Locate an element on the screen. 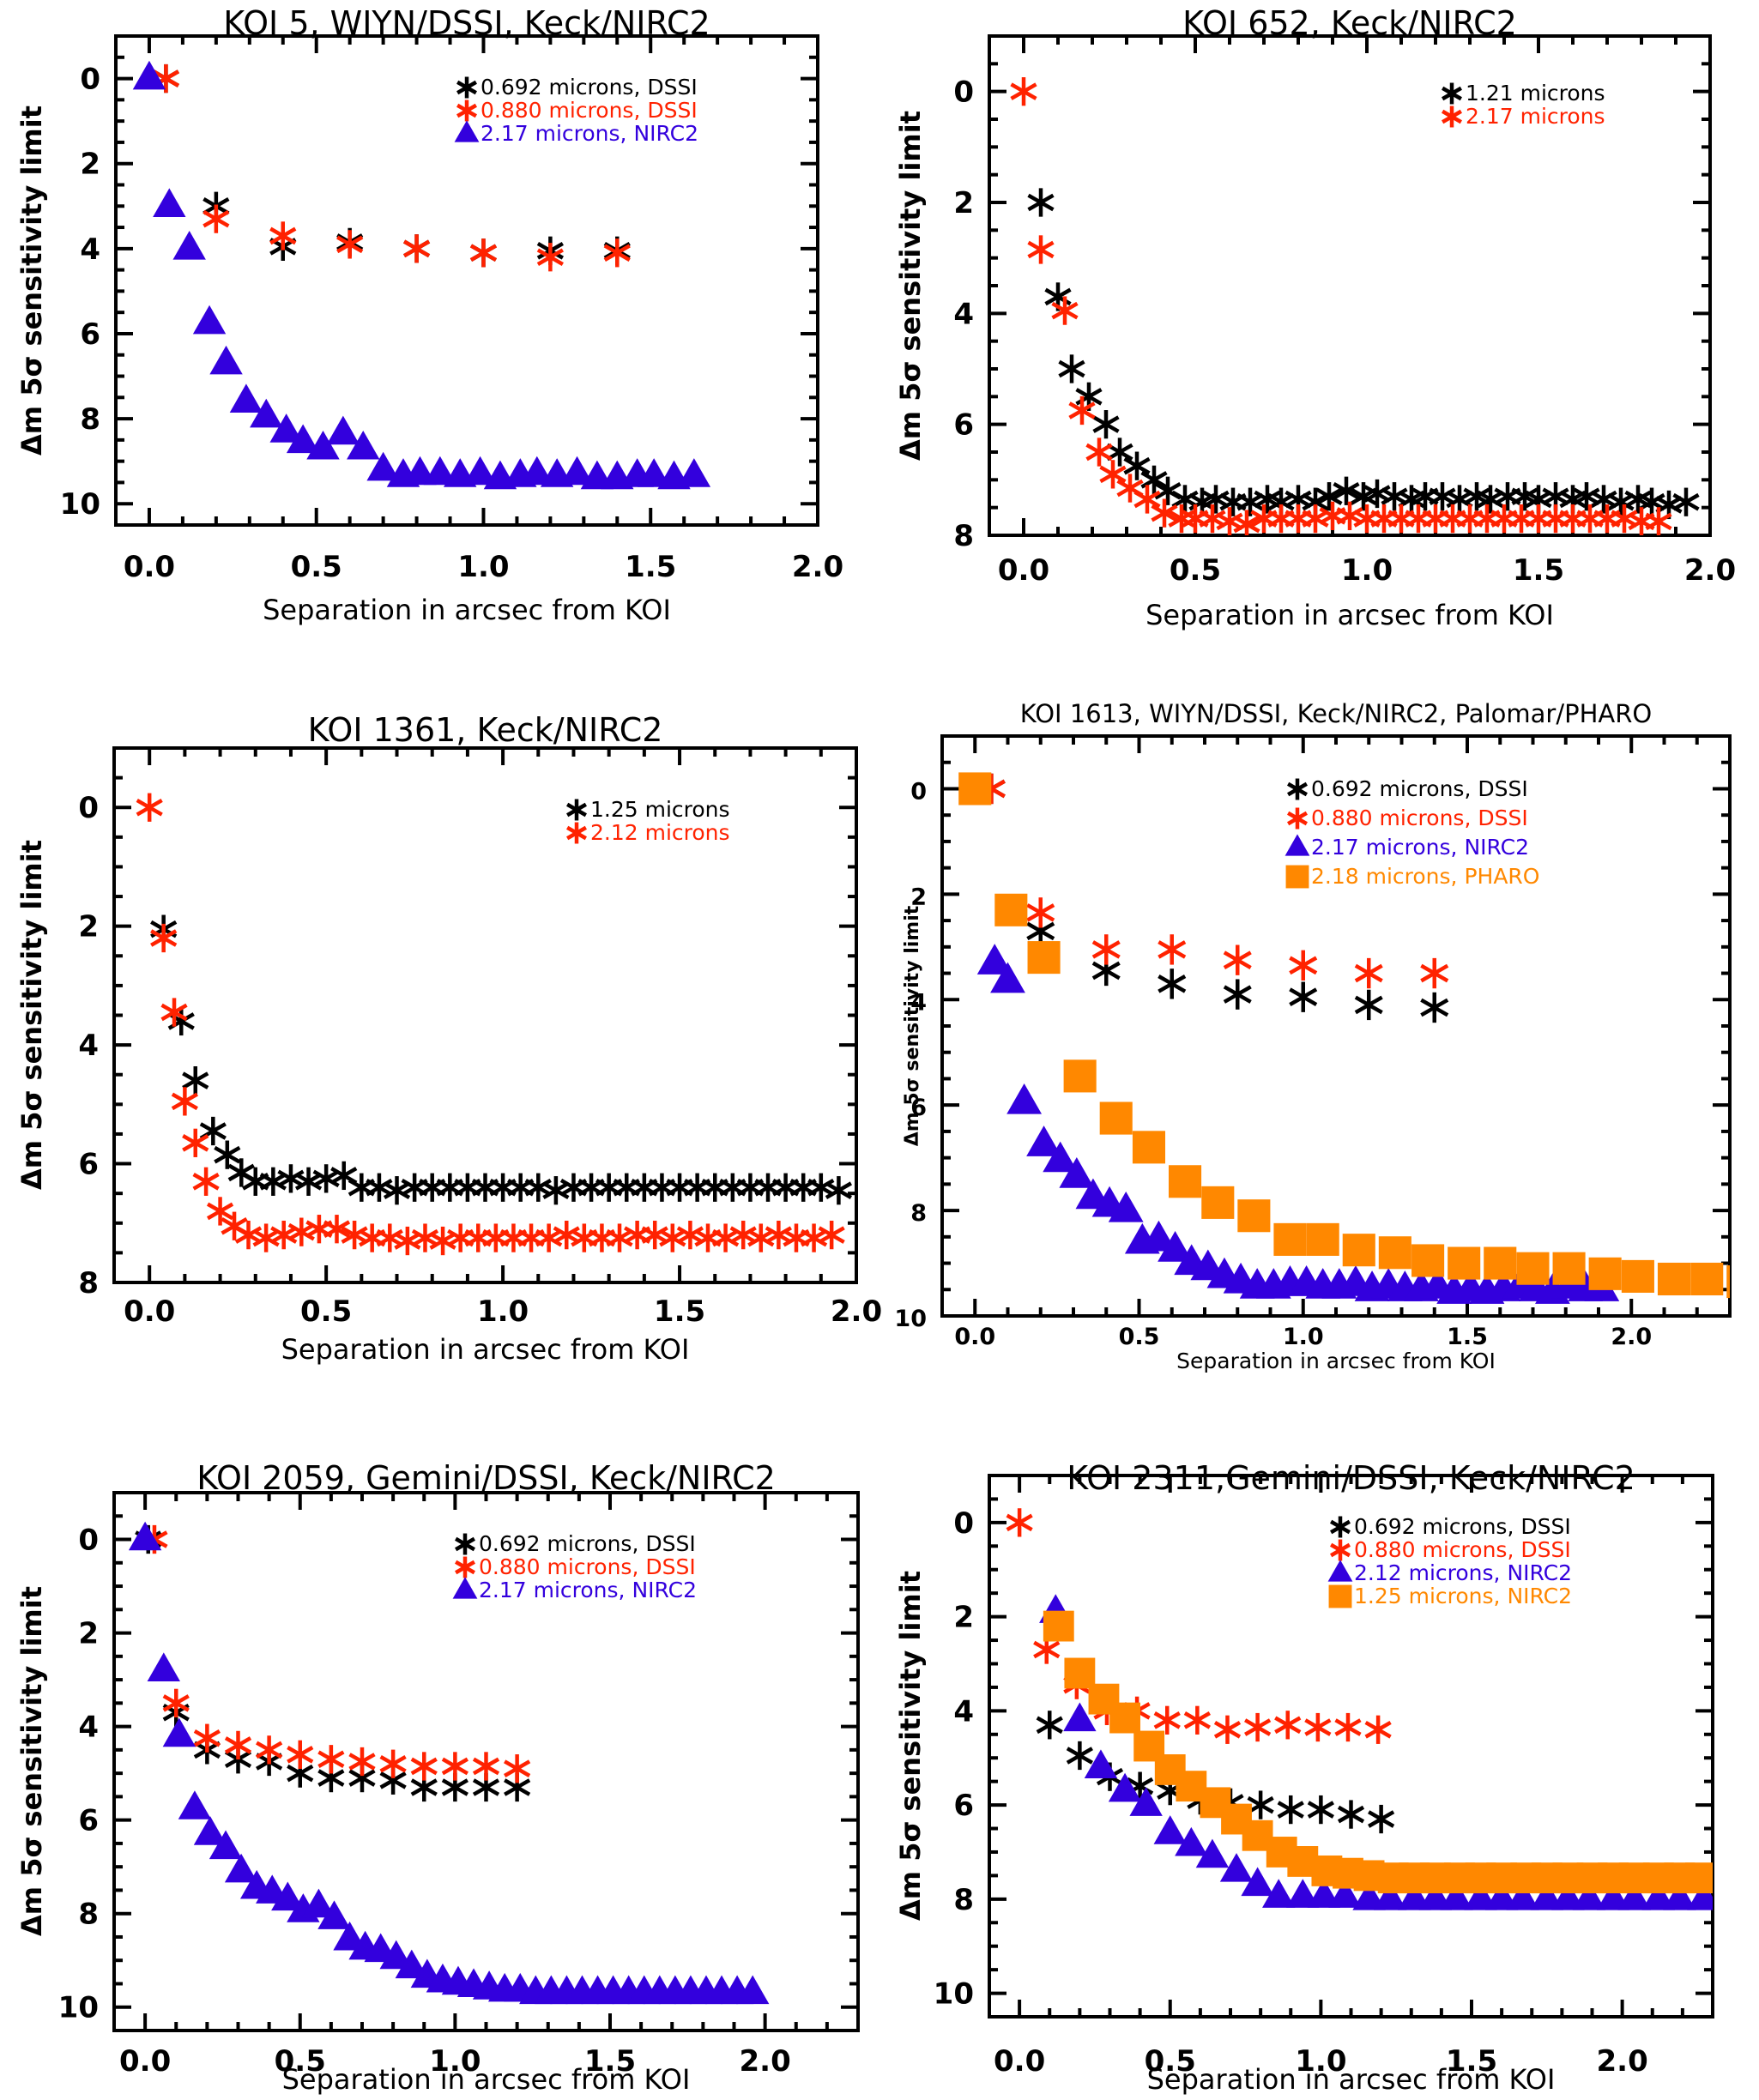 Image resolution: width=1759 pixels, height=2100 pixels. legend-label: 2.12 microns, NIRC2 is located at coordinates (1463, 1572).